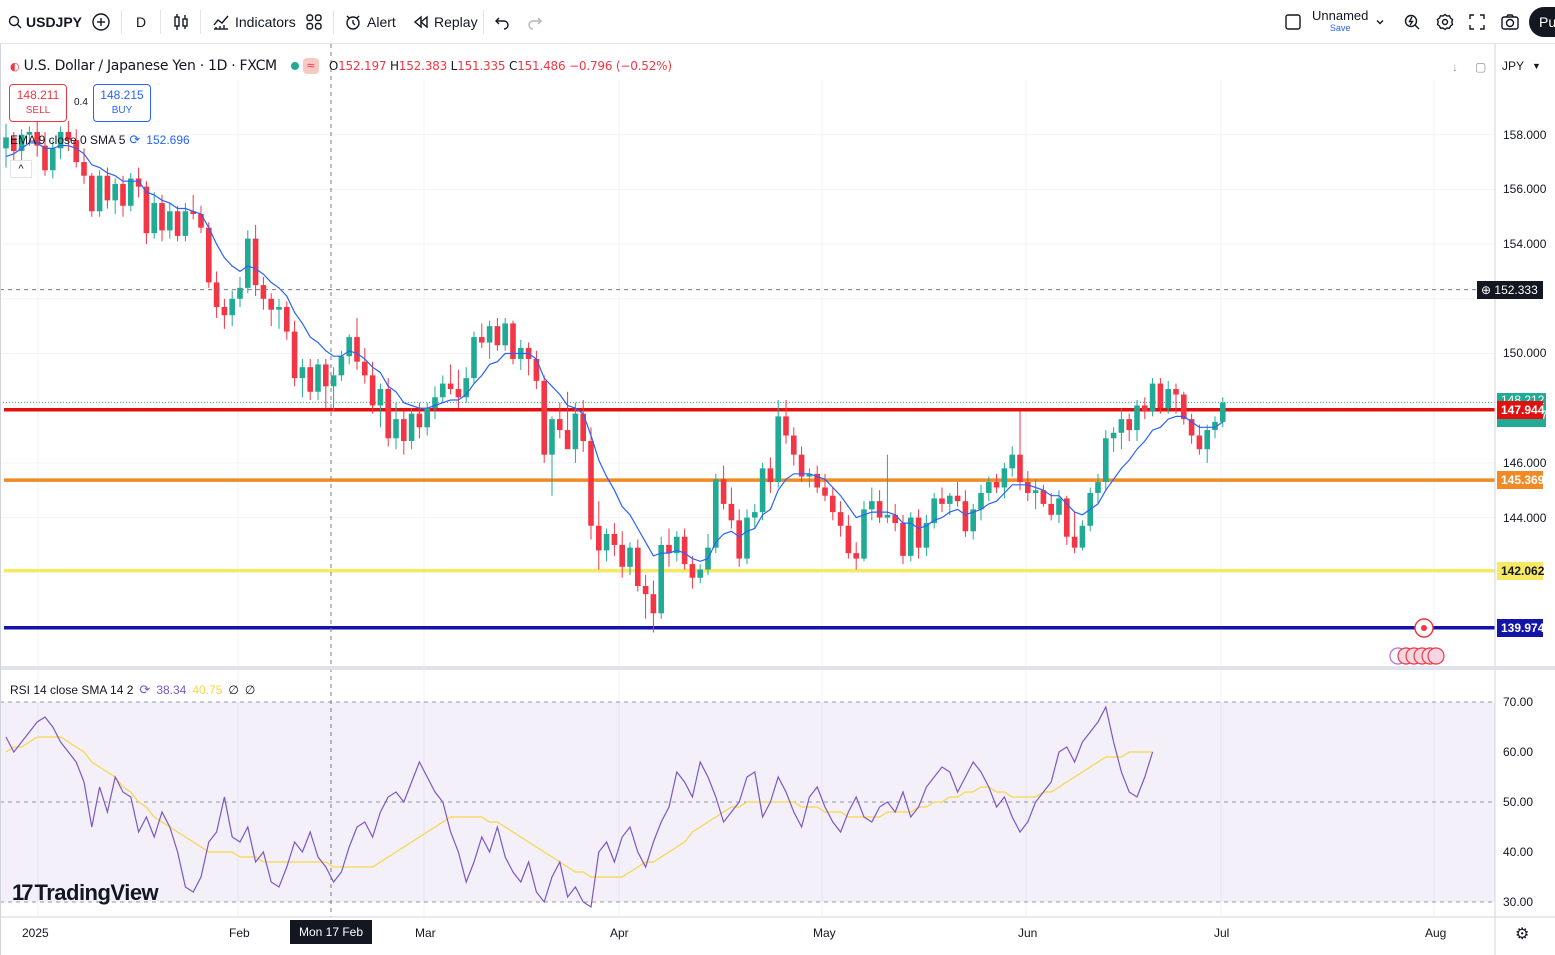 The width and height of the screenshot is (1555, 955). Describe the element at coordinates (1436, 656) in the screenshot. I see `us-flag-event-icon` at that location.